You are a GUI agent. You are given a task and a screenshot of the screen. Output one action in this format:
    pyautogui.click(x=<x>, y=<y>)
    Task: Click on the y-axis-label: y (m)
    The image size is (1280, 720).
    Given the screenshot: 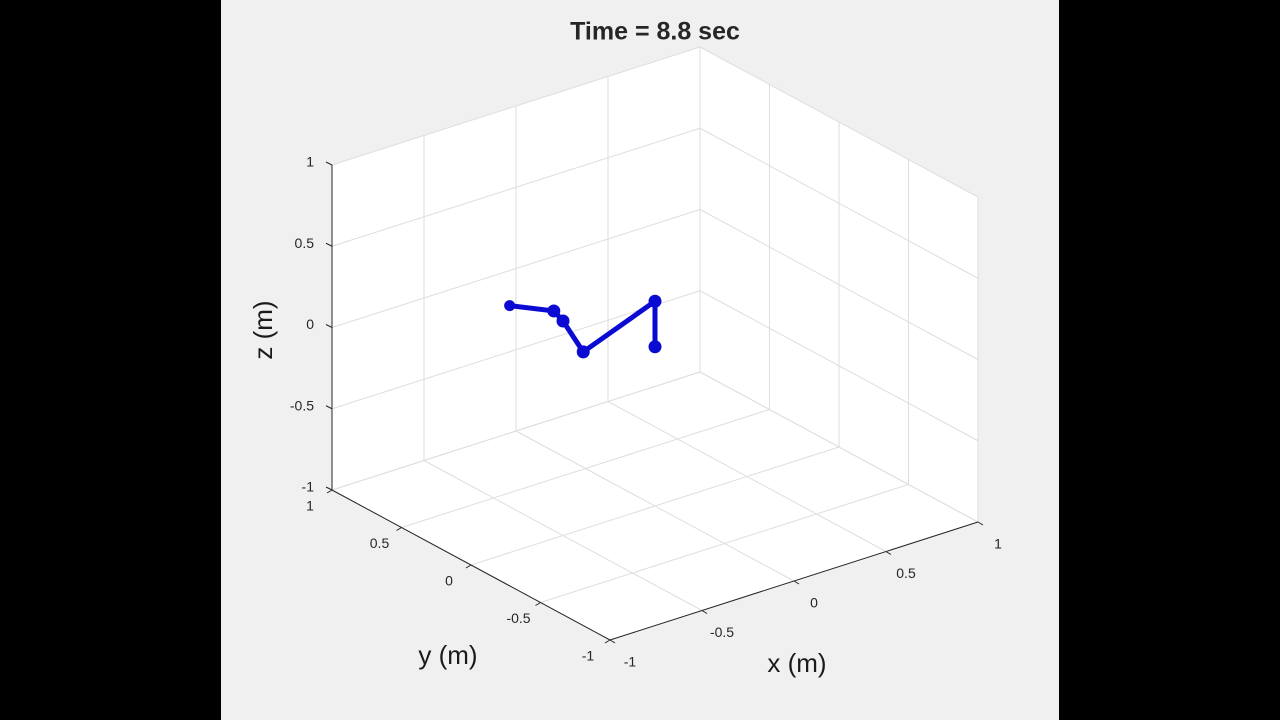 What is the action you would take?
    pyautogui.click(x=447, y=655)
    